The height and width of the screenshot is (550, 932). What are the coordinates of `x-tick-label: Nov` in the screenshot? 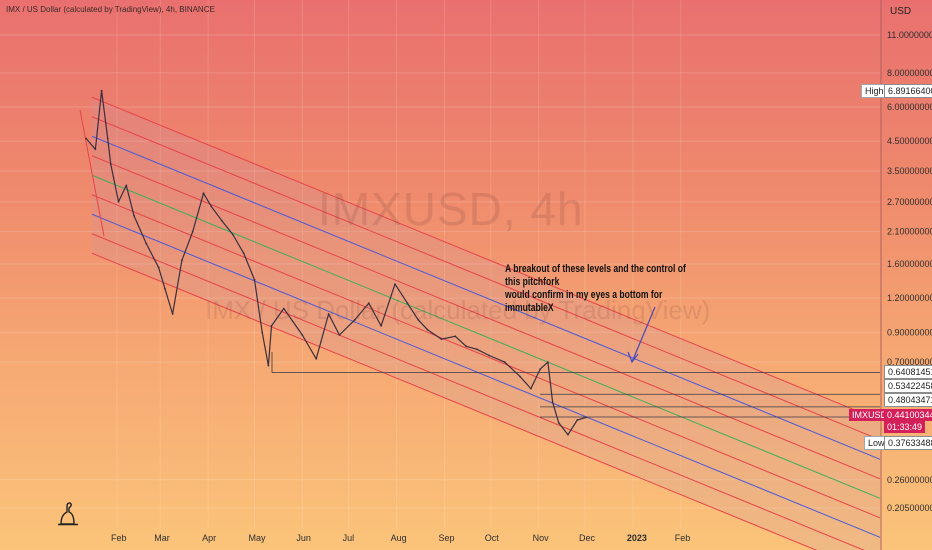 It's located at (541, 538).